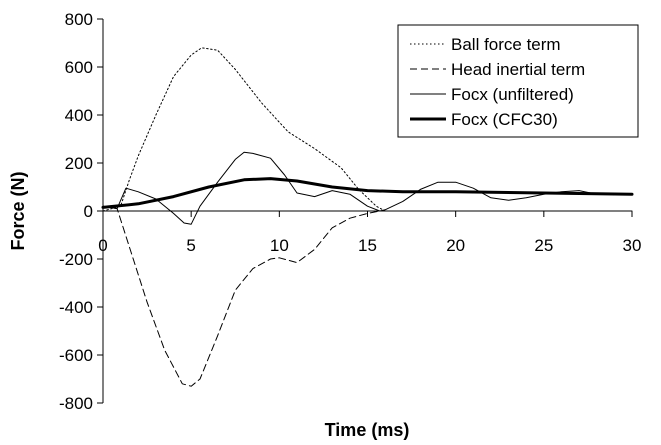 This screenshot has height=445, width=661. What do you see at coordinates (506, 44) in the screenshot?
I see `legend-label-1: Ball force term` at bounding box center [506, 44].